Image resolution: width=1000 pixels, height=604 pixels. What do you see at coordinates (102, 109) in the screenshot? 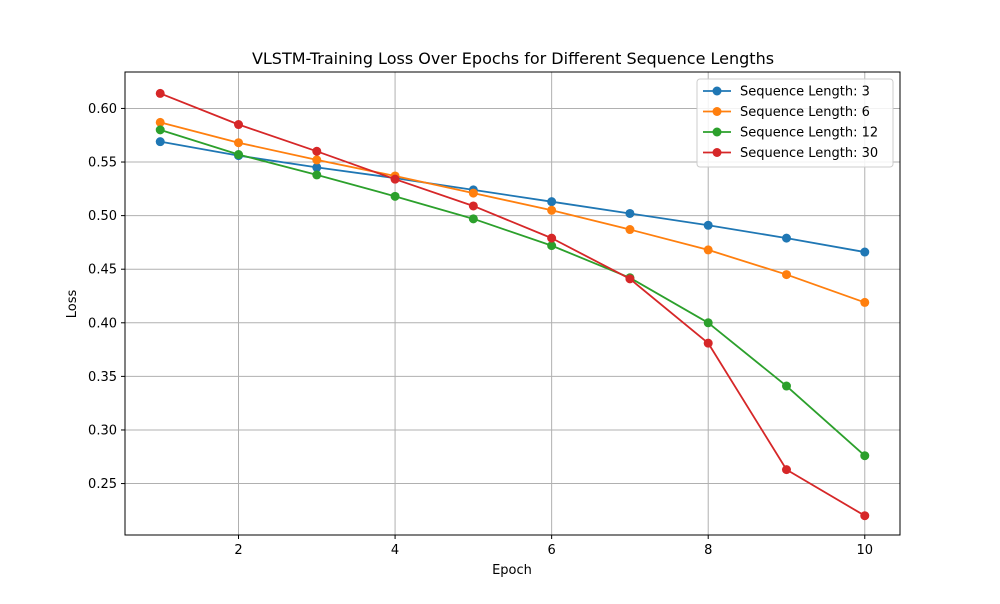
I see `y-tick-label: 0.60` at bounding box center [102, 109].